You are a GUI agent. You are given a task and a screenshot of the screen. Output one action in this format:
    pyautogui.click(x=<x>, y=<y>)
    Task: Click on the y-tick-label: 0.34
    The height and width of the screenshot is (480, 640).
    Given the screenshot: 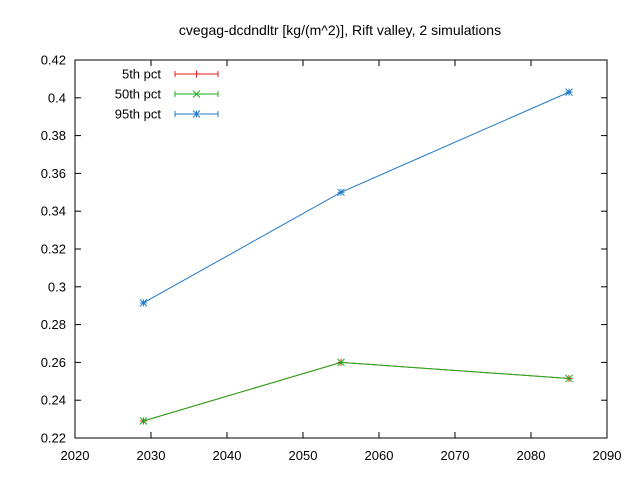 What is the action you would take?
    pyautogui.click(x=53, y=211)
    